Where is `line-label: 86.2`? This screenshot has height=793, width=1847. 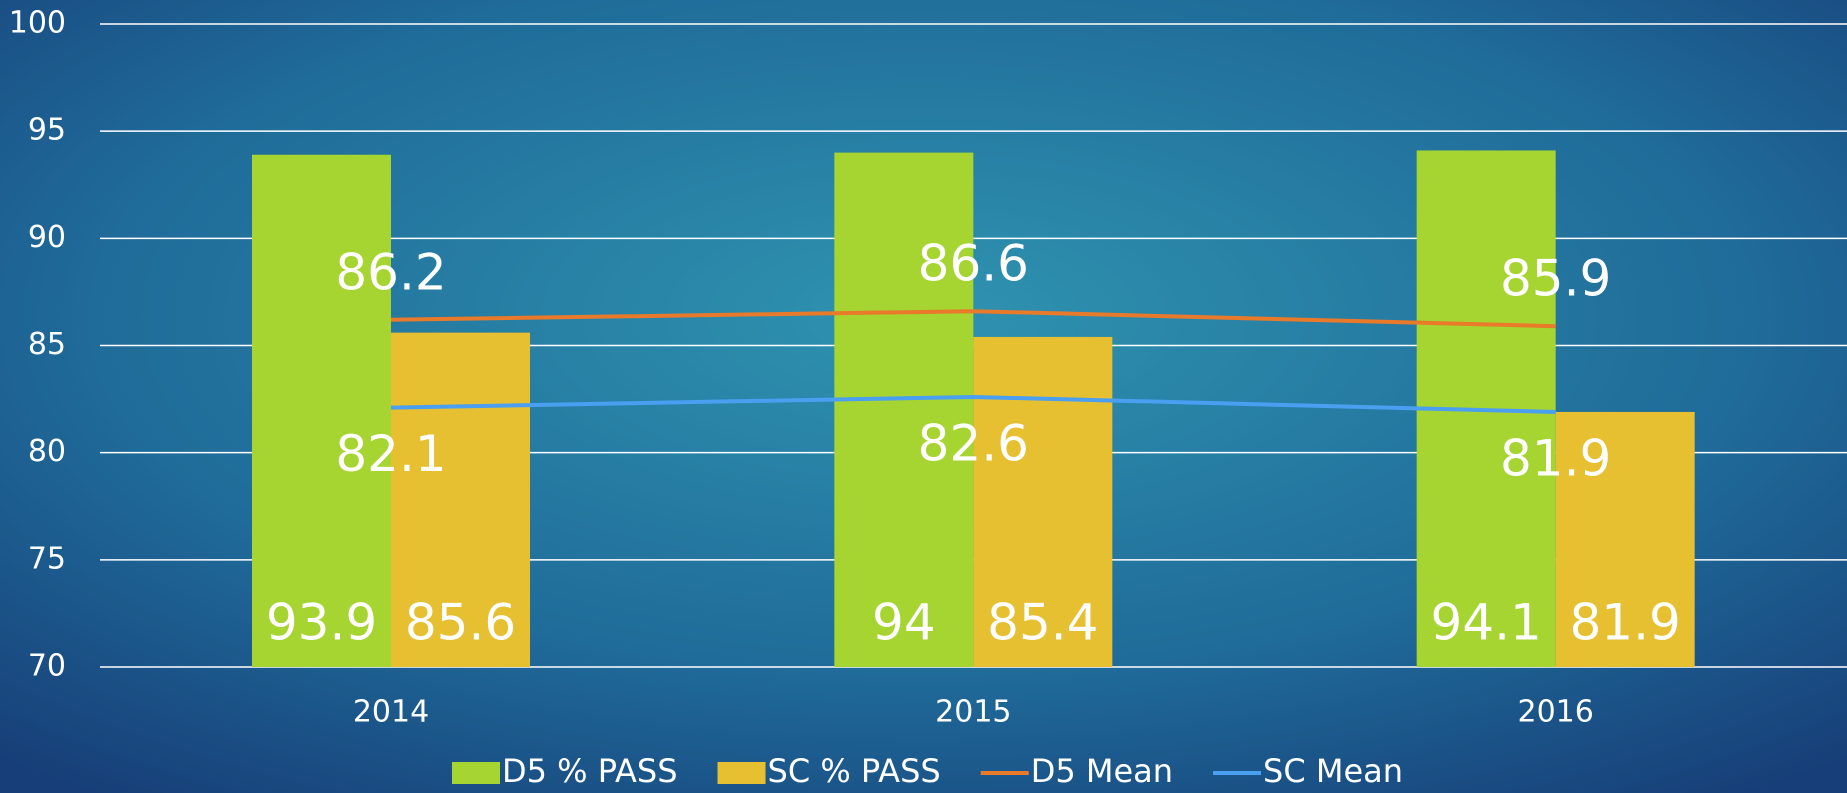
line-label: 86.2 is located at coordinates (390, 272).